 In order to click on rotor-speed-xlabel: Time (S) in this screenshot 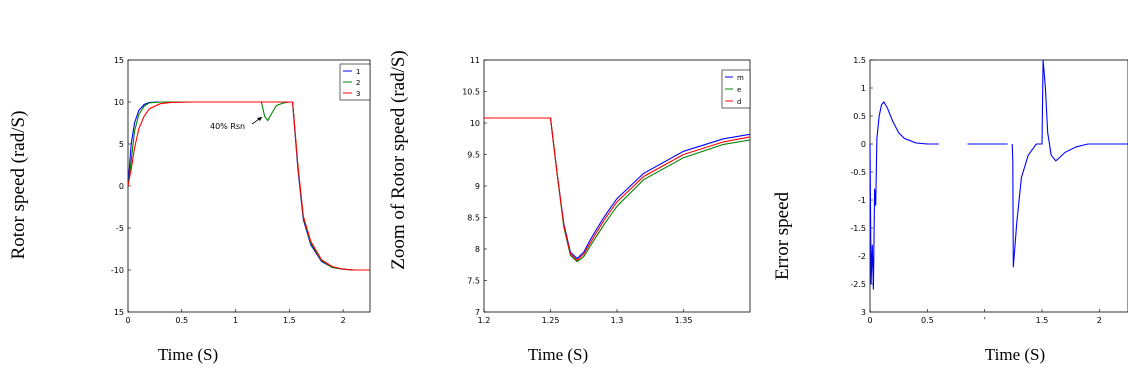, I will do `click(188, 354)`.